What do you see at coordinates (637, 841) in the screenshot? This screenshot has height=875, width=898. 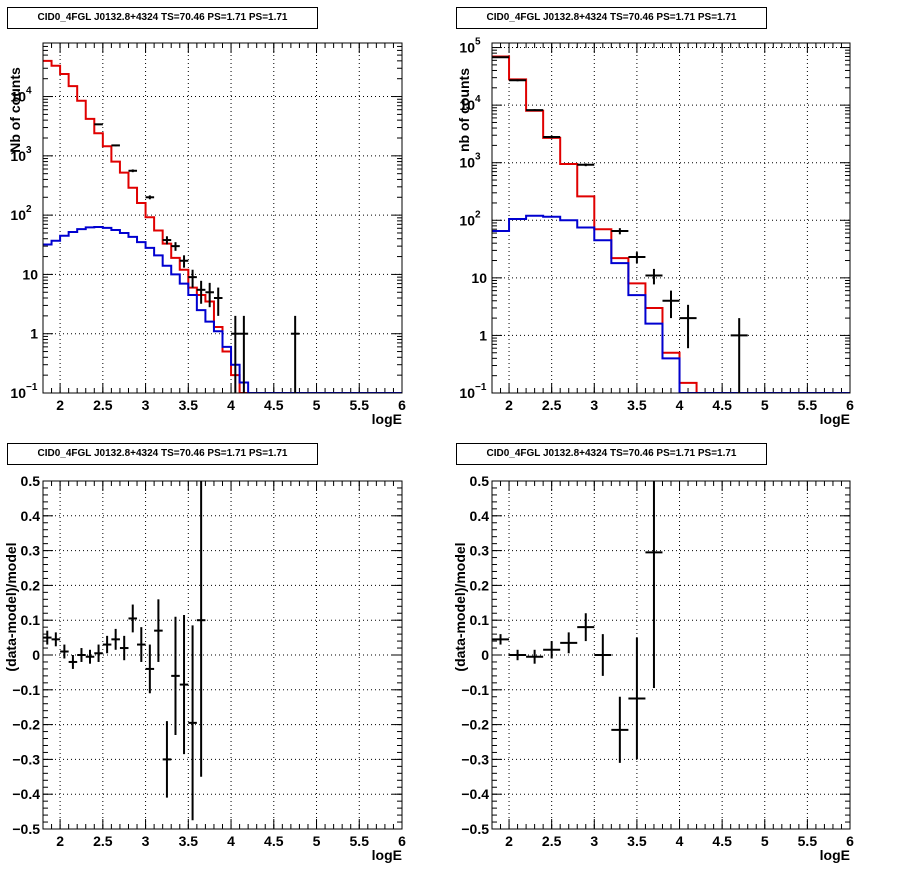 I see `x-tick-label: 3.5` at bounding box center [637, 841].